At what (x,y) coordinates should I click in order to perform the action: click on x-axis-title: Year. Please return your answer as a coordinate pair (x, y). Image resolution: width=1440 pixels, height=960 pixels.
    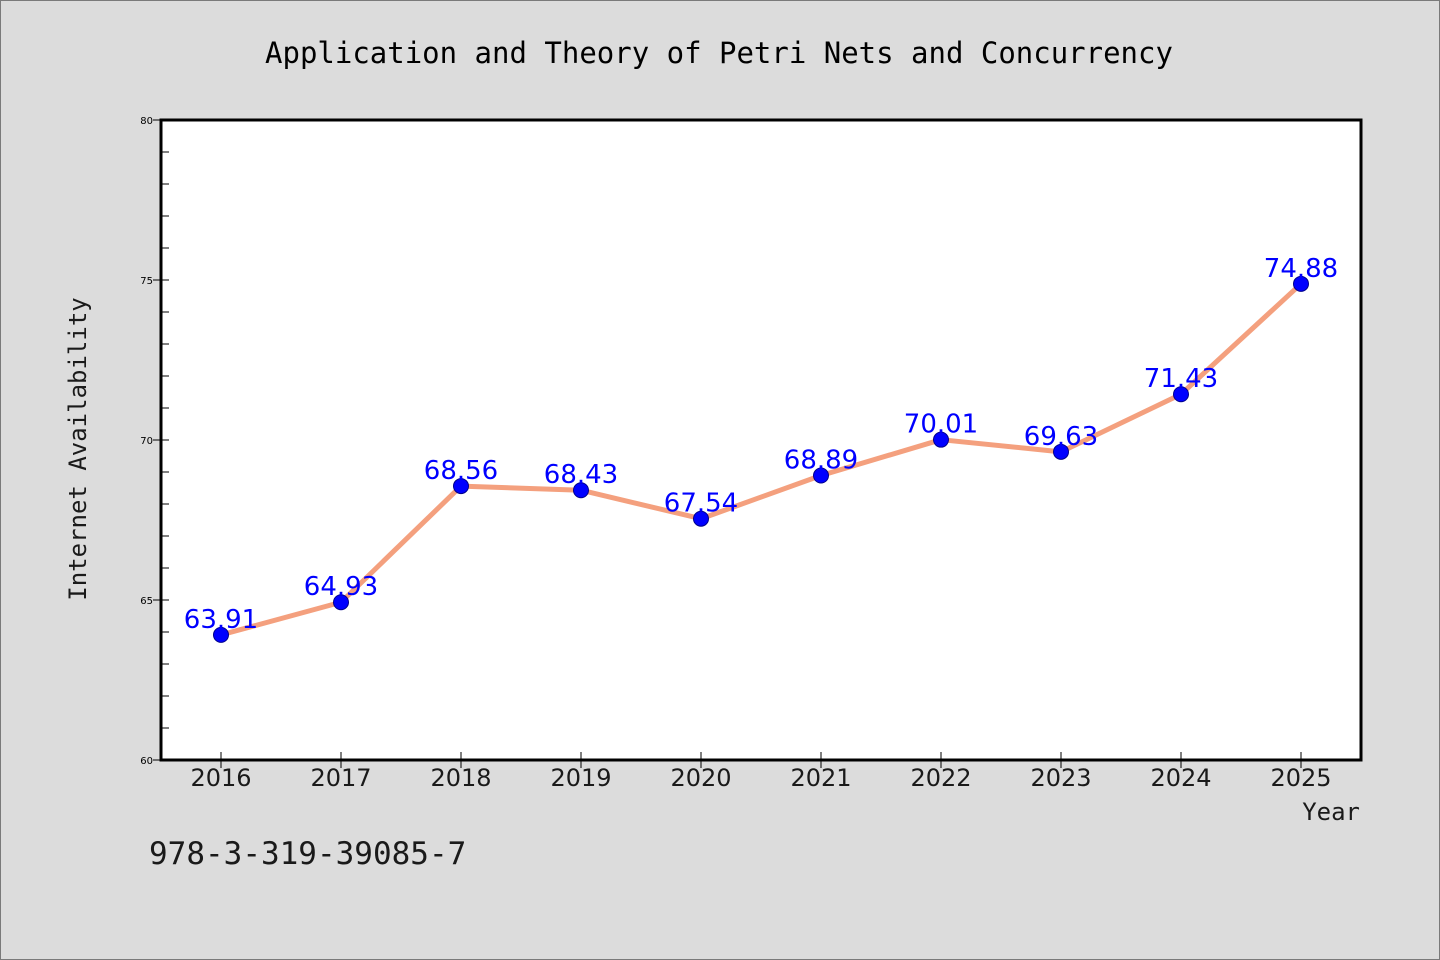
    Looking at the image, I should click on (1331, 812).